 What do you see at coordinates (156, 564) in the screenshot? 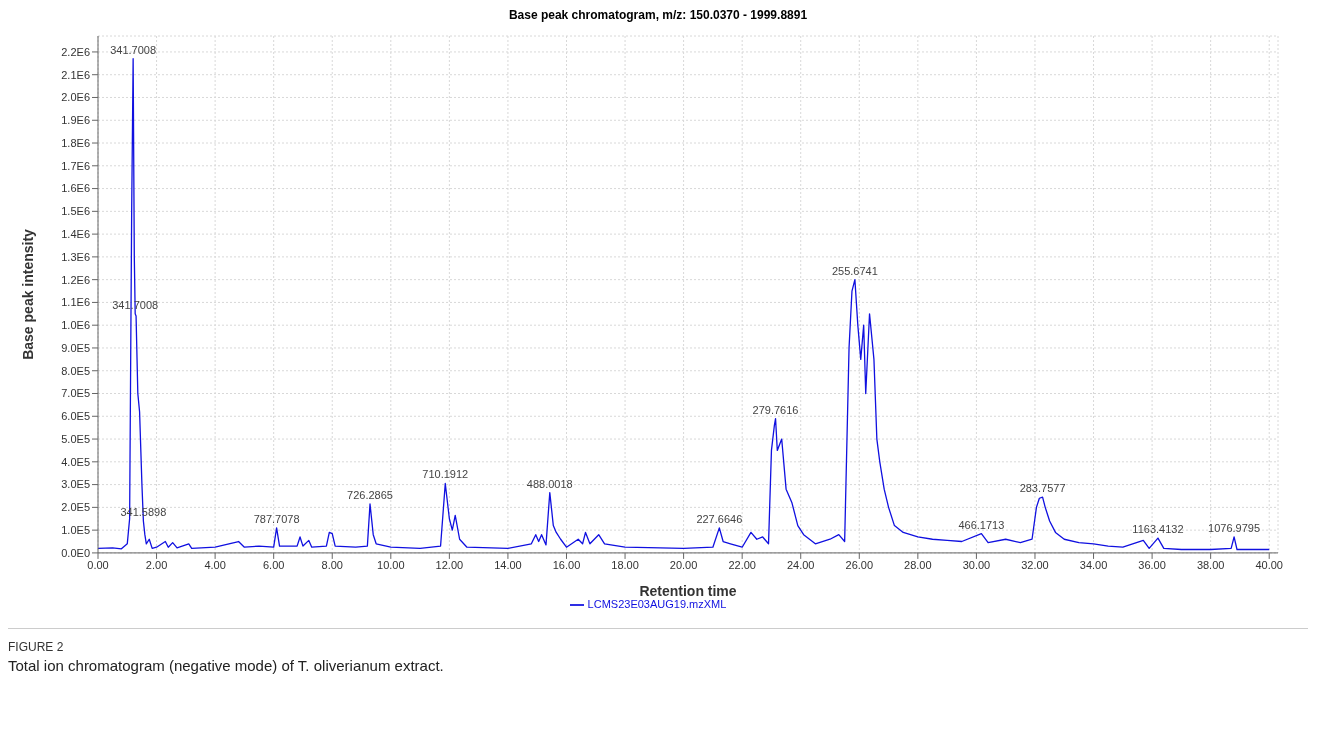
I see `x-tick-label: 2.00` at bounding box center [156, 564].